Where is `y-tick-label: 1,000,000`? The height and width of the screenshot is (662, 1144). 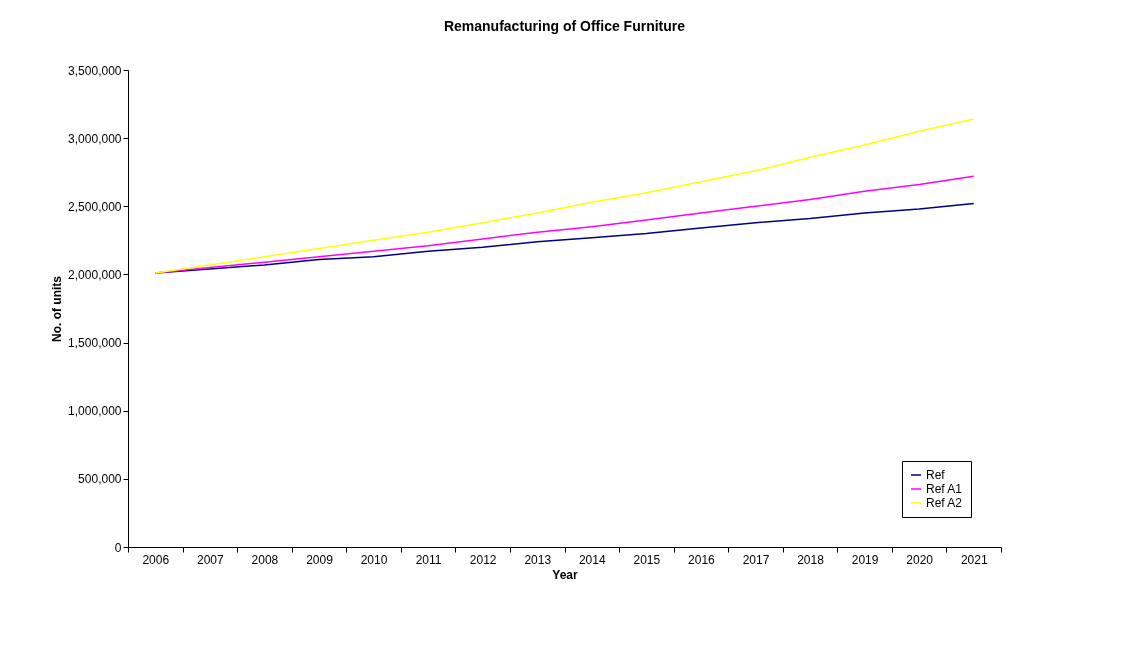 y-tick-label: 1,000,000 is located at coordinates (95, 411).